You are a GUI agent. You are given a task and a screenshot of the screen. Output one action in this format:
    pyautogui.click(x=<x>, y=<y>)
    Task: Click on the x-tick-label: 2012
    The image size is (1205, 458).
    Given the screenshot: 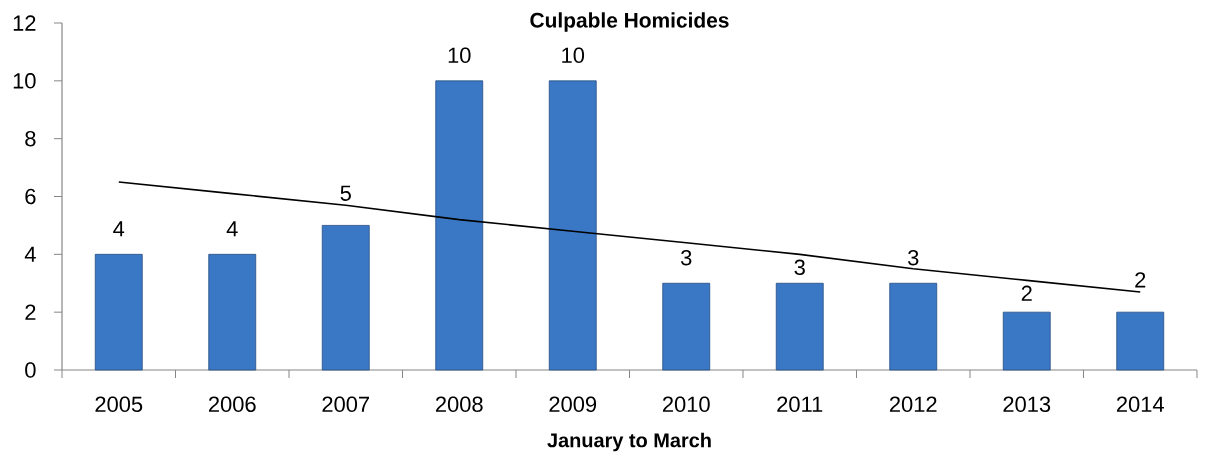 What is the action you would take?
    pyautogui.click(x=913, y=404)
    